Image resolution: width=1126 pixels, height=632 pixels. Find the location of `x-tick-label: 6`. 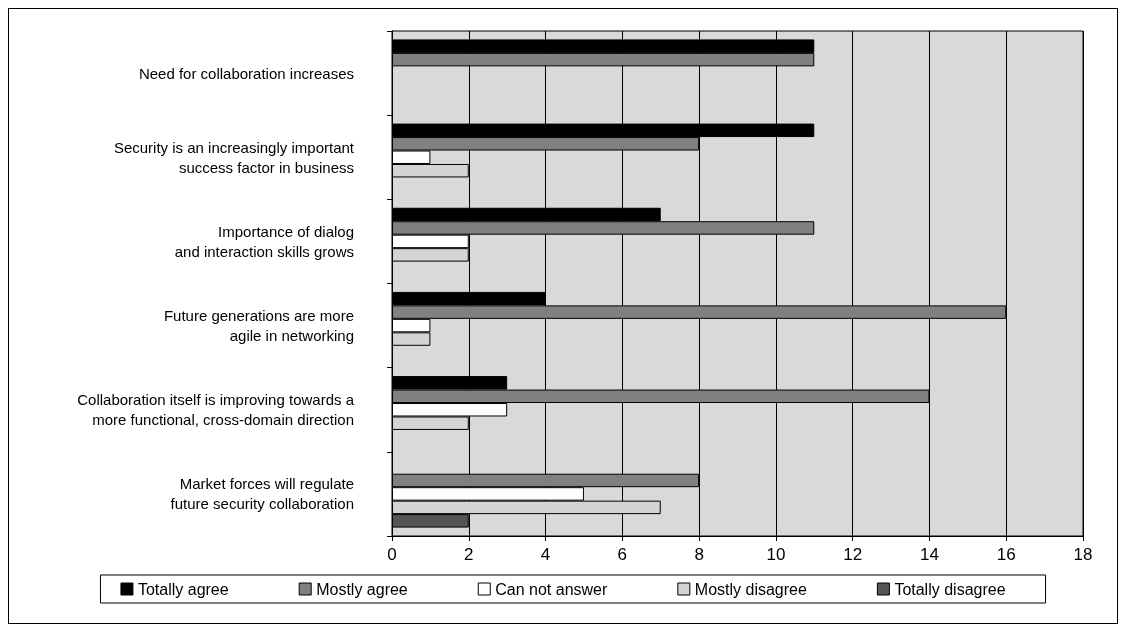

x-tick-label: 6 is located at coordinates (622, 554).